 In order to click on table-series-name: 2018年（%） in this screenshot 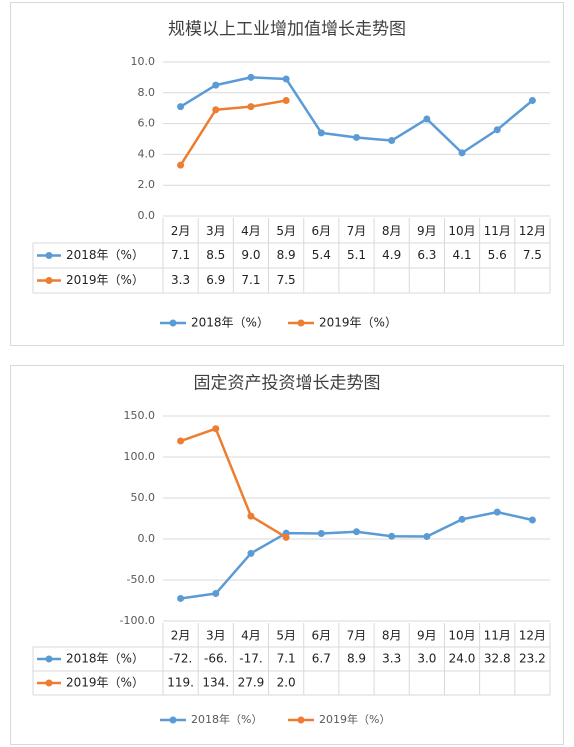, I will do `click(105, 659)`.